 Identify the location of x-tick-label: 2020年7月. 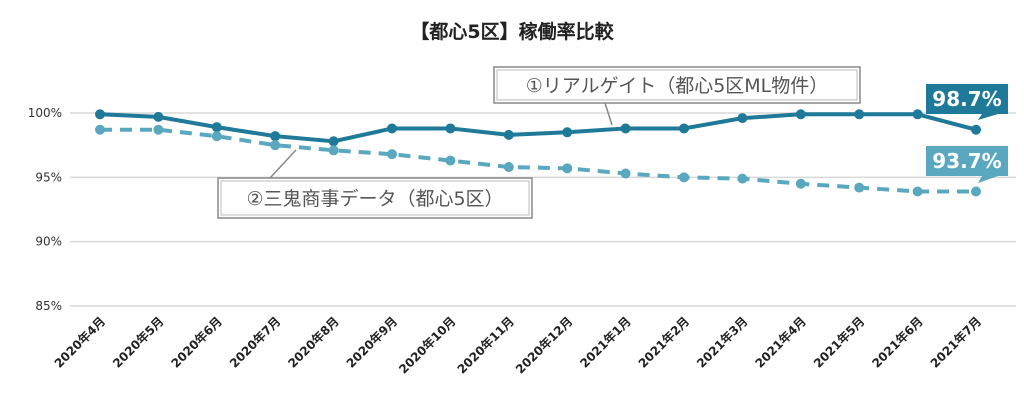
(254, 342).